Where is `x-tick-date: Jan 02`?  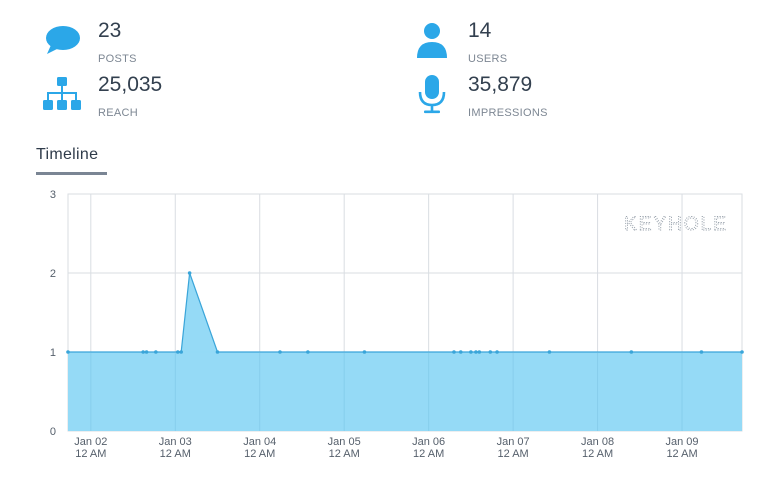 x-tick-date: Jan 02 is located at coordinates (90, 442).